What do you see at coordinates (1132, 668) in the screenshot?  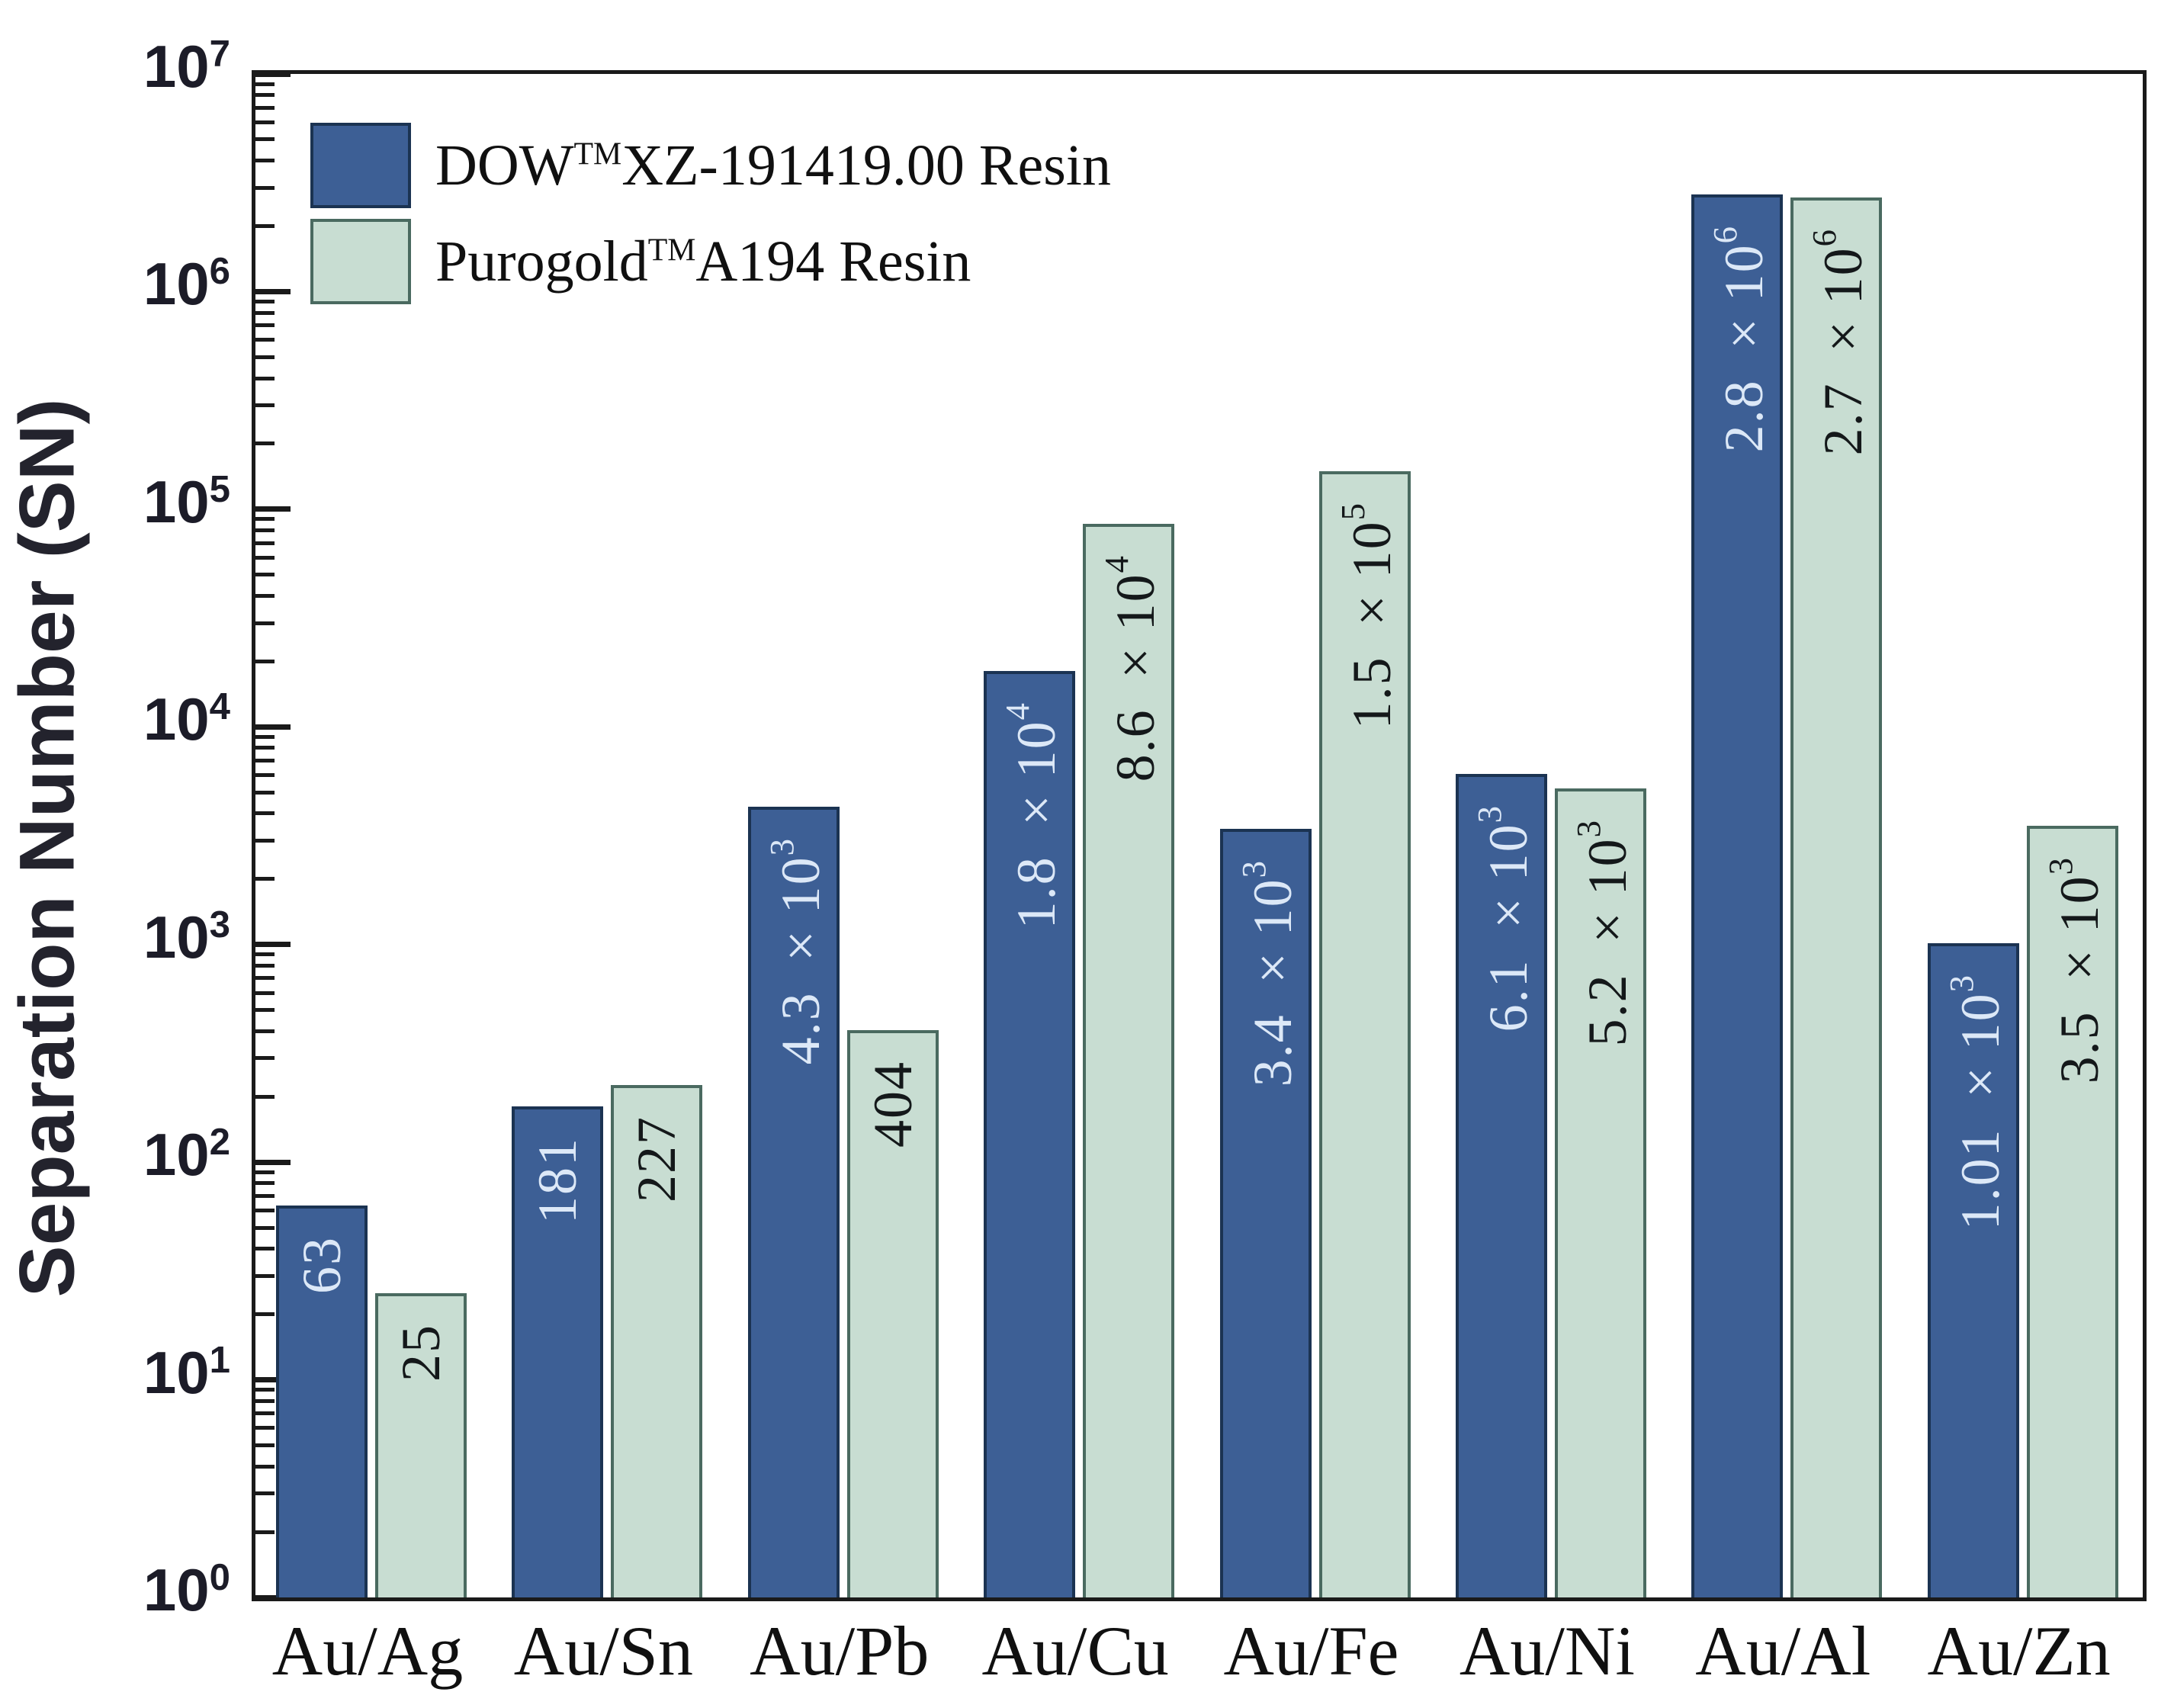 I see `bar-value-label: 8.6 ×104` at bounding box center [1132, 668].